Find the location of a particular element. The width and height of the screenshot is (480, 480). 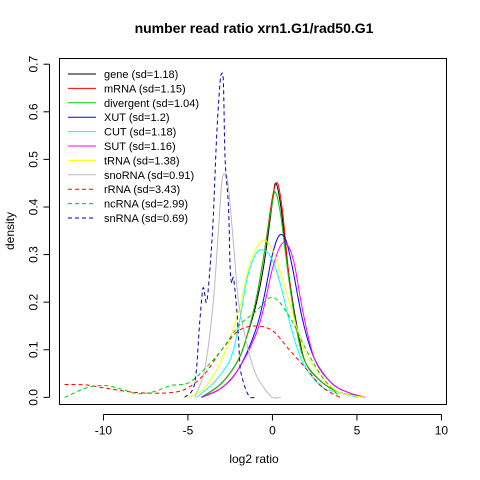

y-axis: 0.0 0.1 0.2 0.3 0.4 0.5 0.6 0.7 is located at coordinates (38, 231).